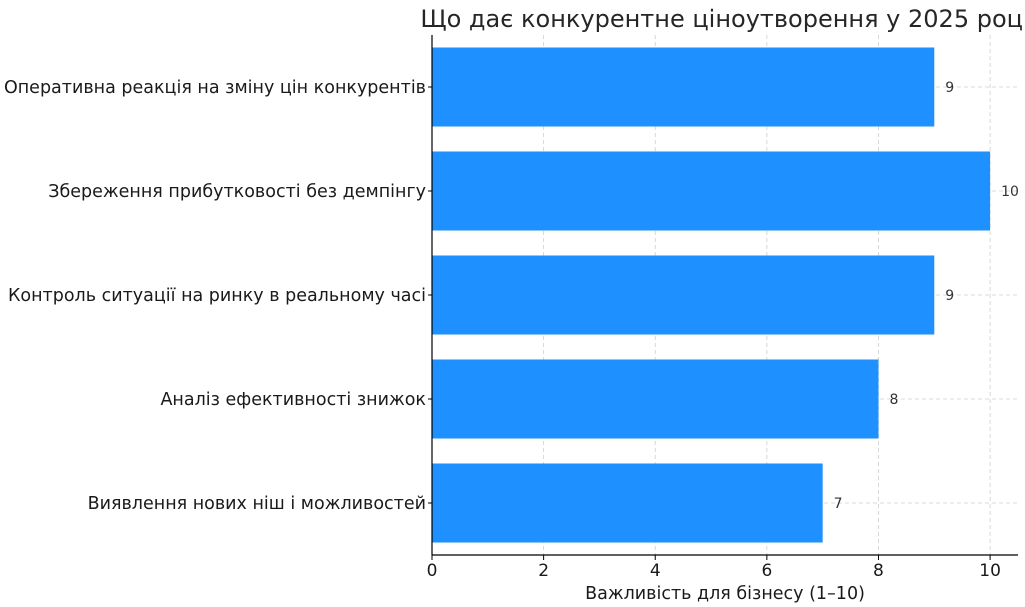  What do you see at coordinates (1010, 192) in the screenshot?
I see `data-label: 10` at bounding box center [1010, 192].